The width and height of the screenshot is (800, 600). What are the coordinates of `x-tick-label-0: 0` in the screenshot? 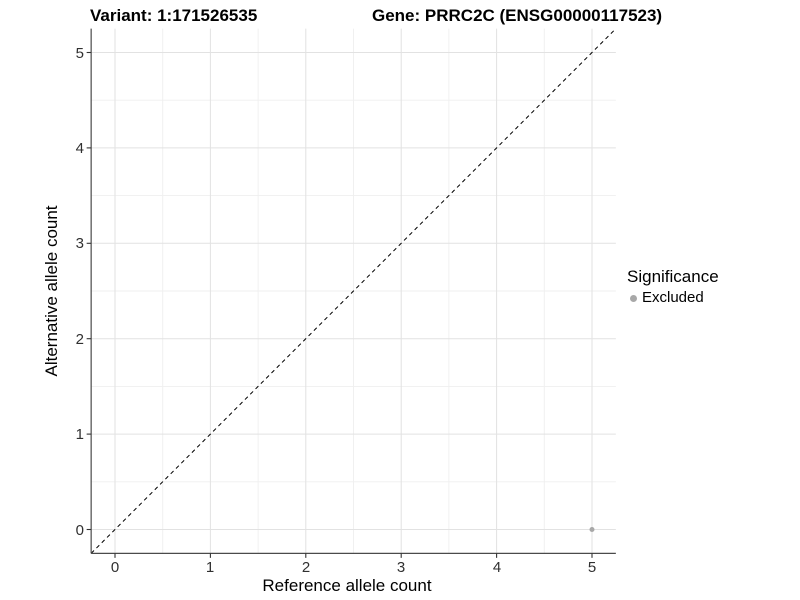 It's located at (115, 567).